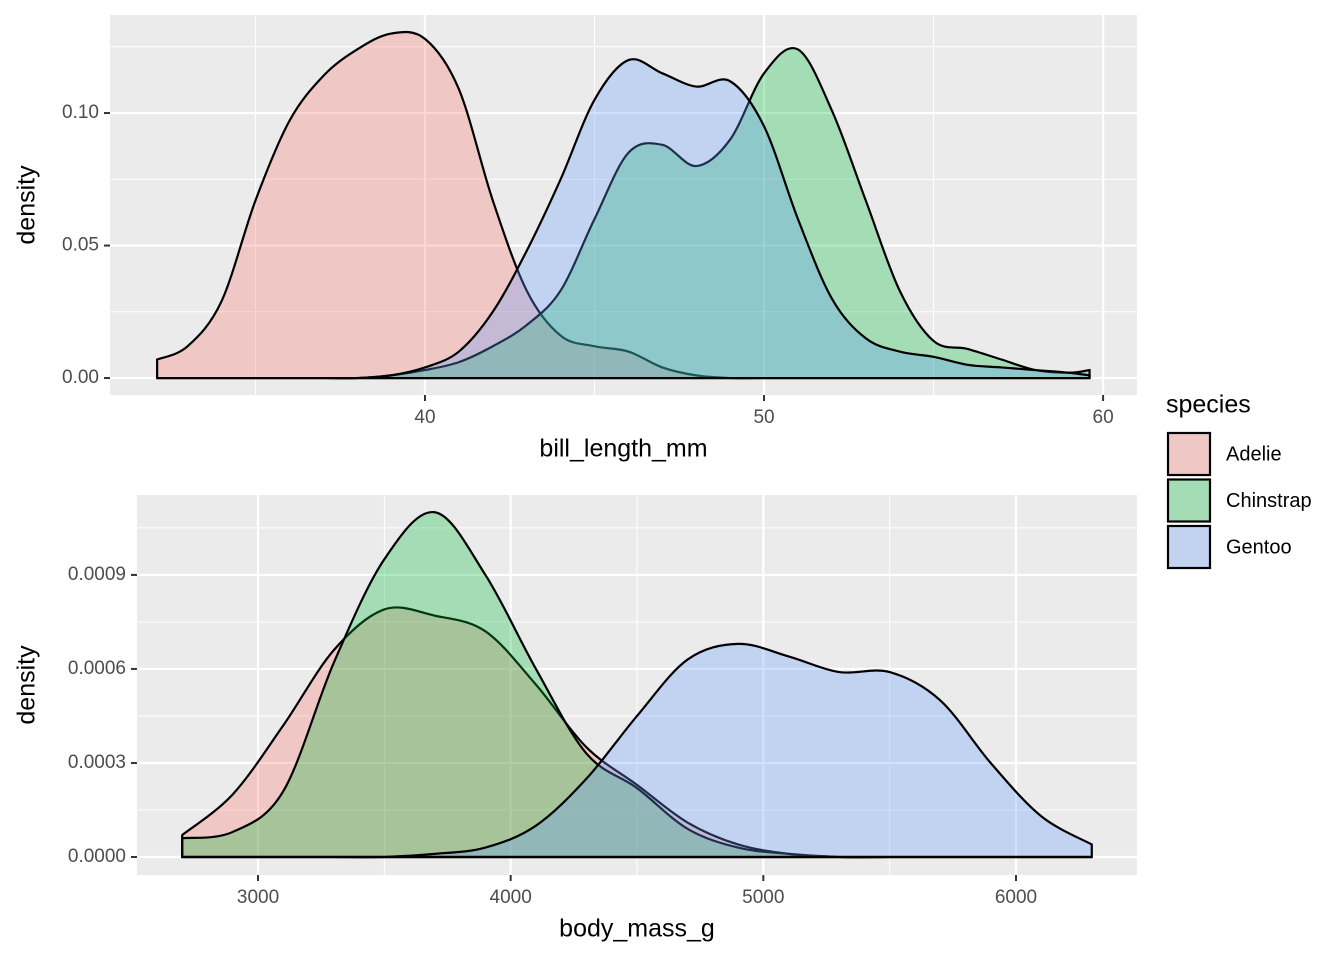 This screenshot has width=1344, height=960. I want to click on x-tick-label: 4000, so click(511, 897).